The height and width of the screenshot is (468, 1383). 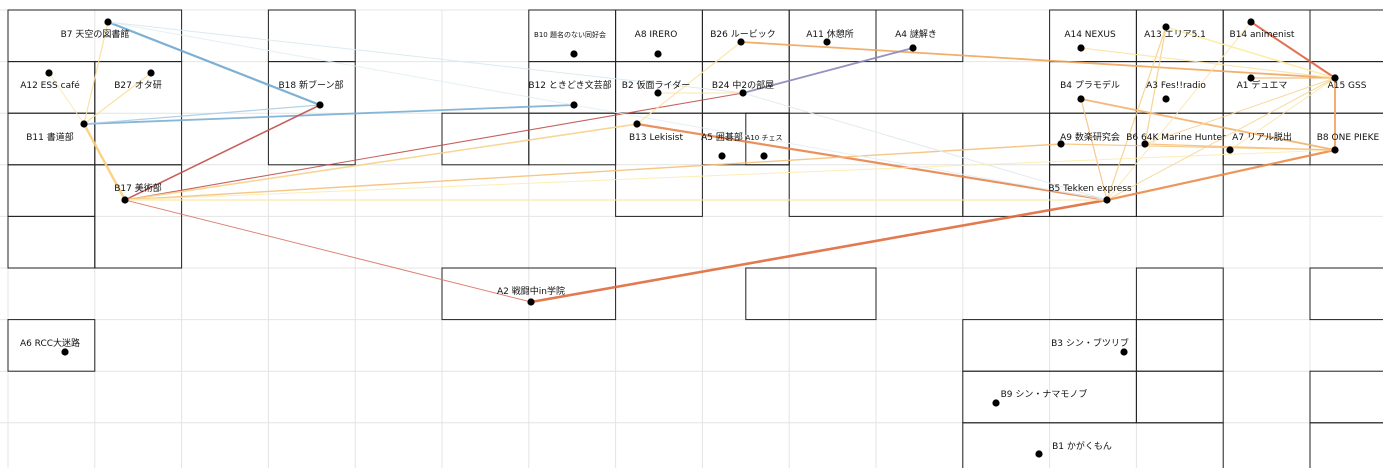 What do you see at coordinates (1208, 63) in the screenshot?
I see `edge-a14-a15` at bounding box center [1208, 63].